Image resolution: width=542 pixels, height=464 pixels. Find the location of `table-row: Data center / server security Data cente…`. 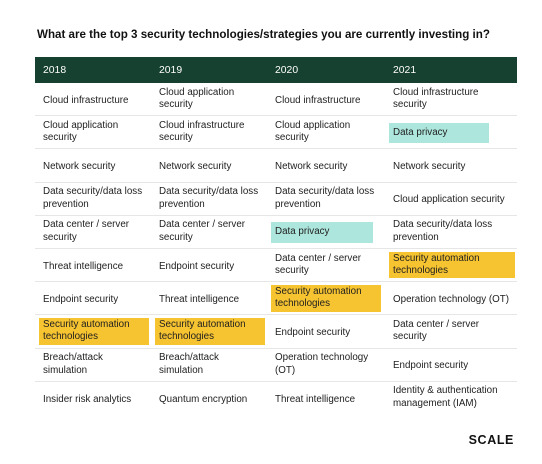

table-row: Data center / server security Data cente… is located at coordinates (276, 232).